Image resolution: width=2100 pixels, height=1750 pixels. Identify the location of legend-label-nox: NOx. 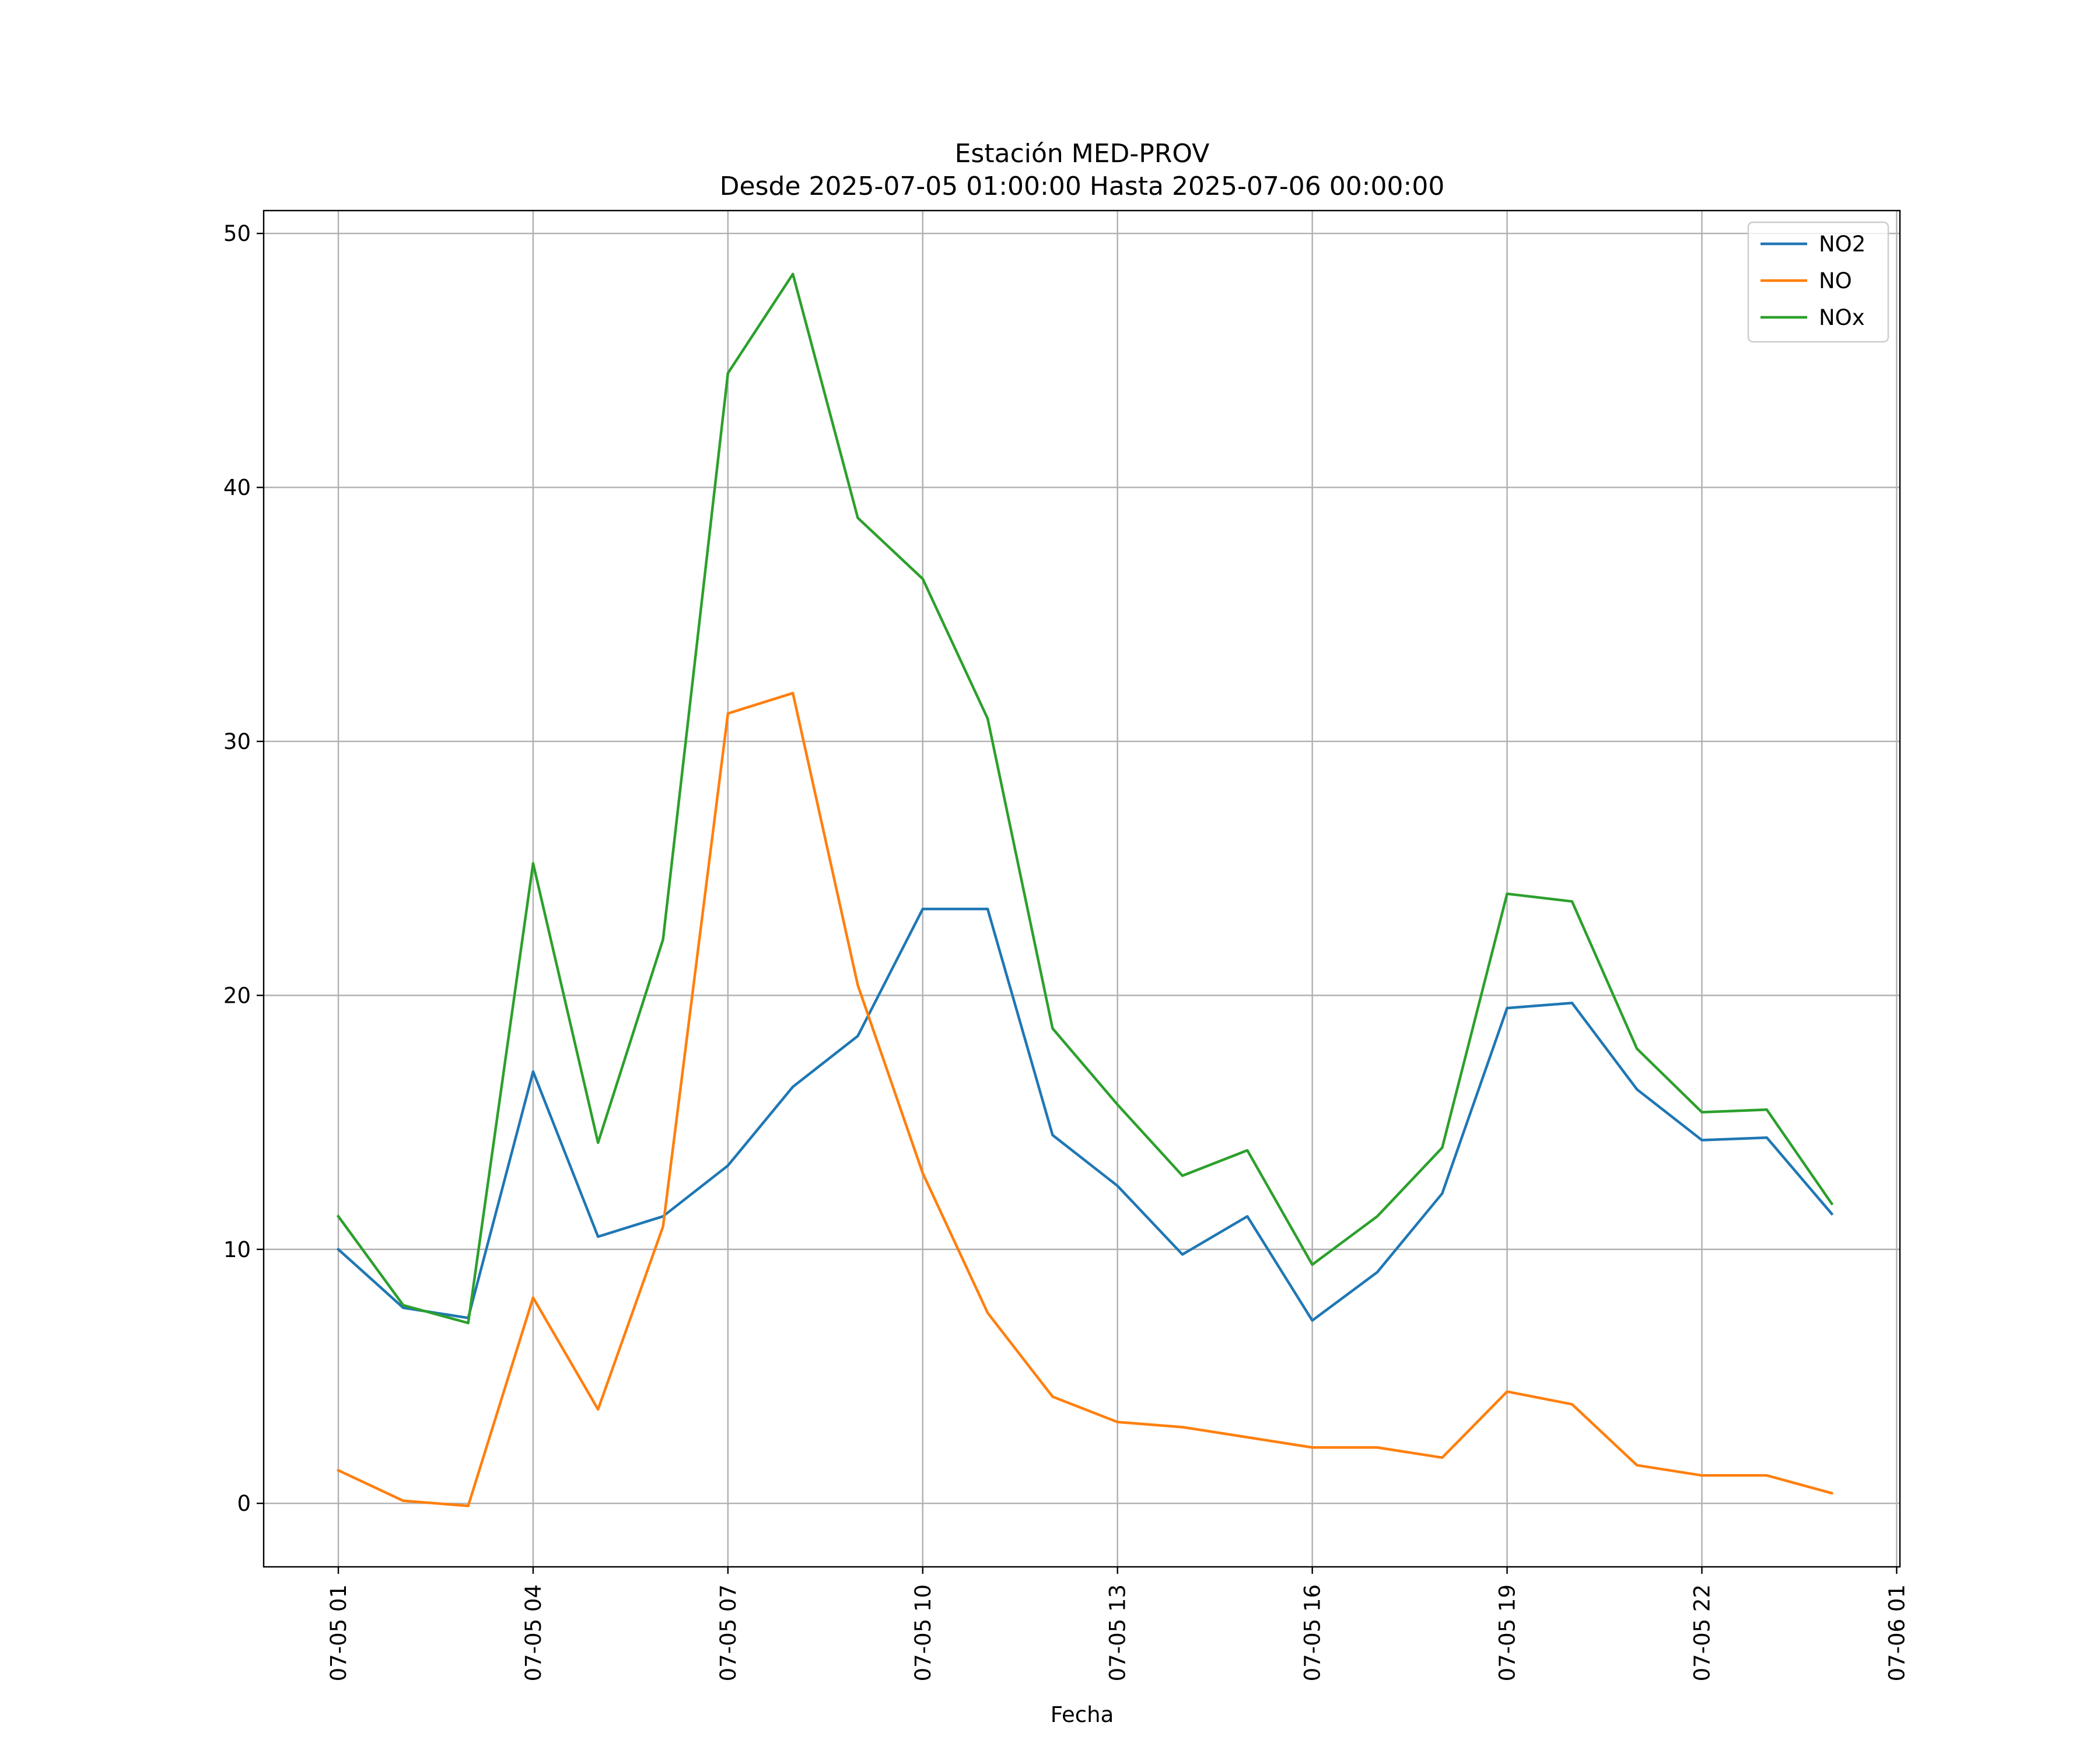
(1842, 317).